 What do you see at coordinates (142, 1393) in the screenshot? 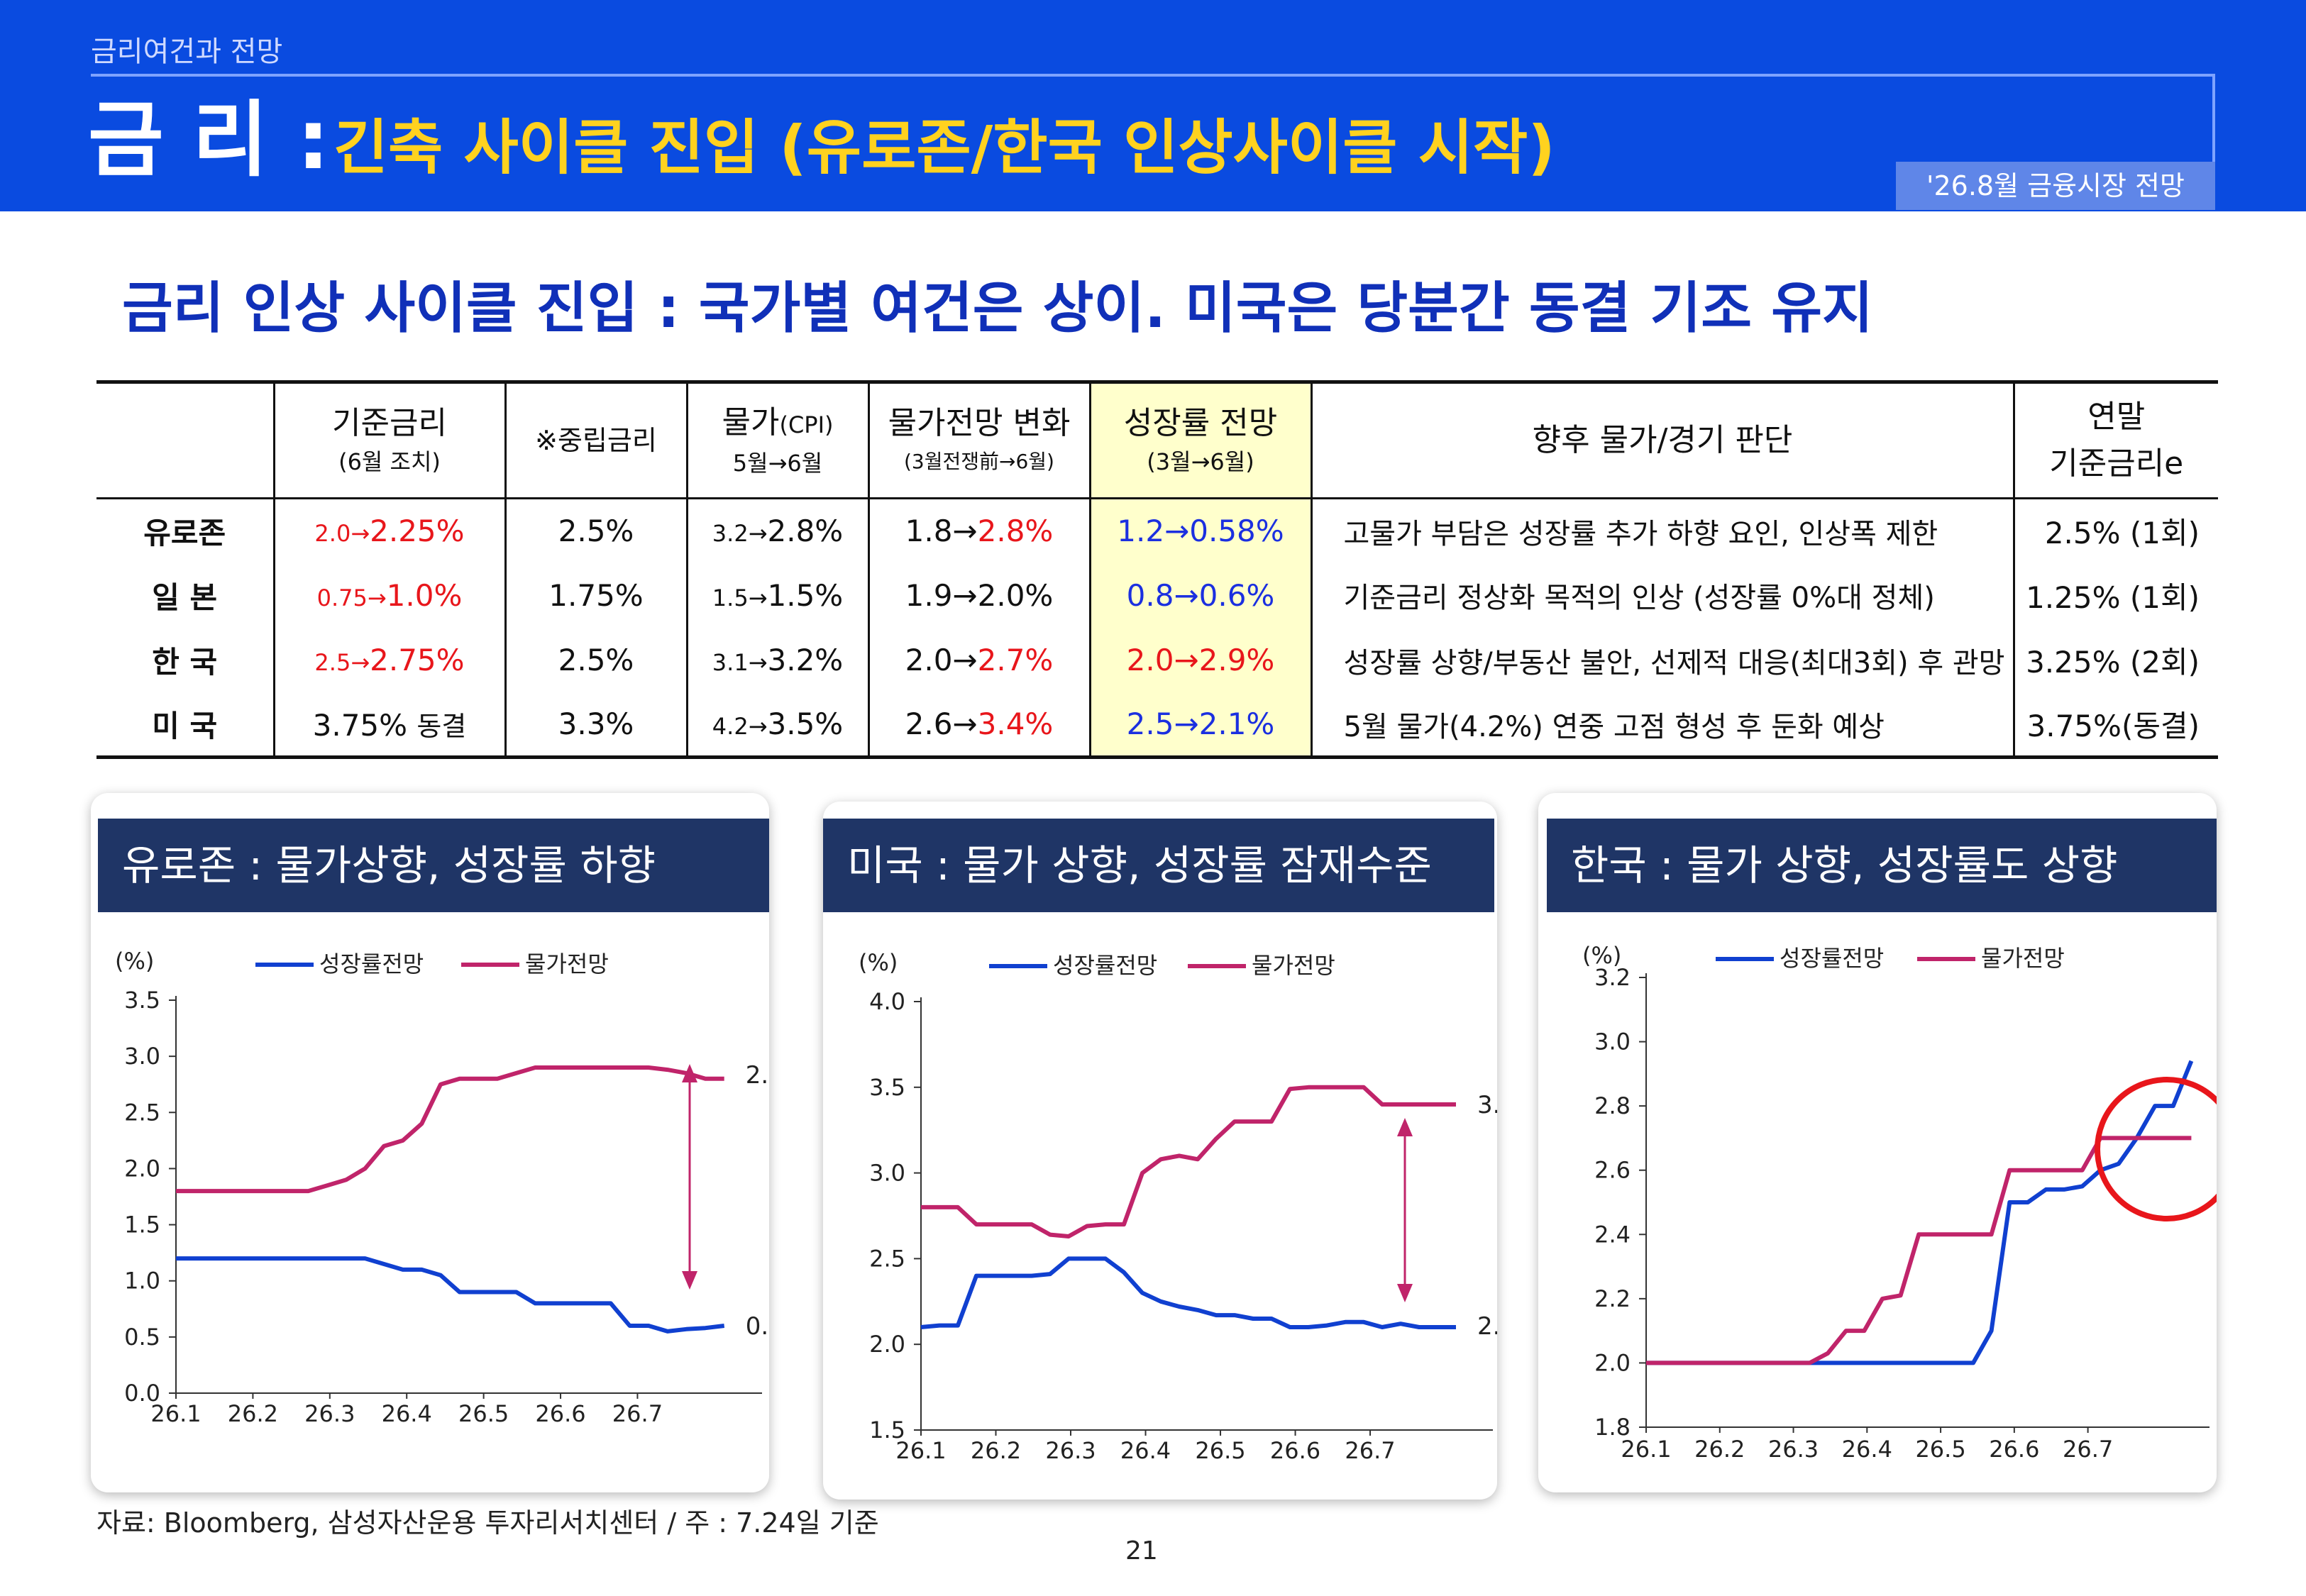
I see `y-tick-label: 0.0` at bounding box center [142, 1393].